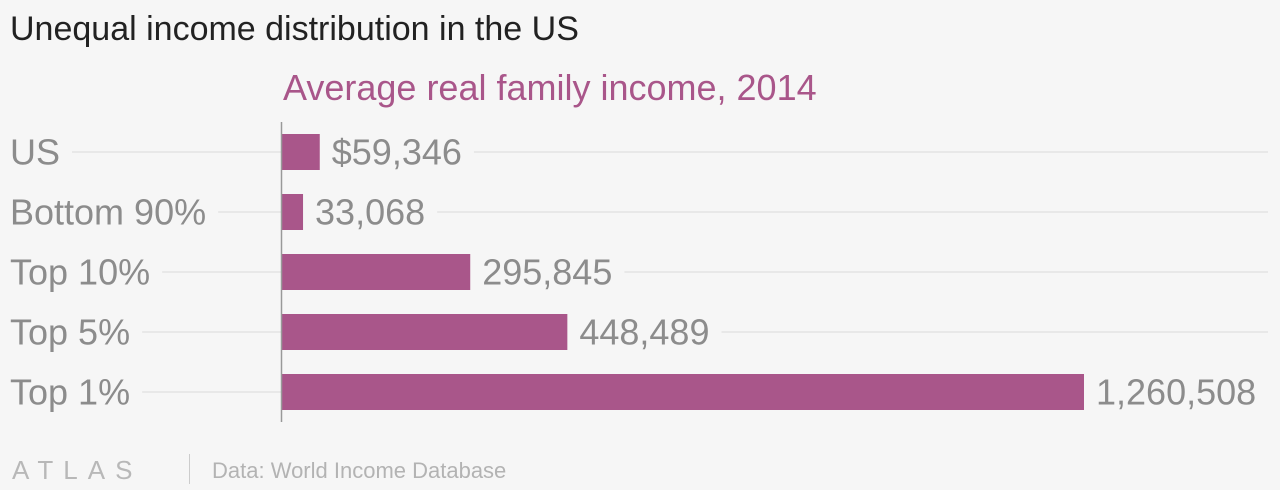 Image resolution: width=1280 pixels, height=490 pixels. I want to click on value-label: 448,489, so click(644, 332).